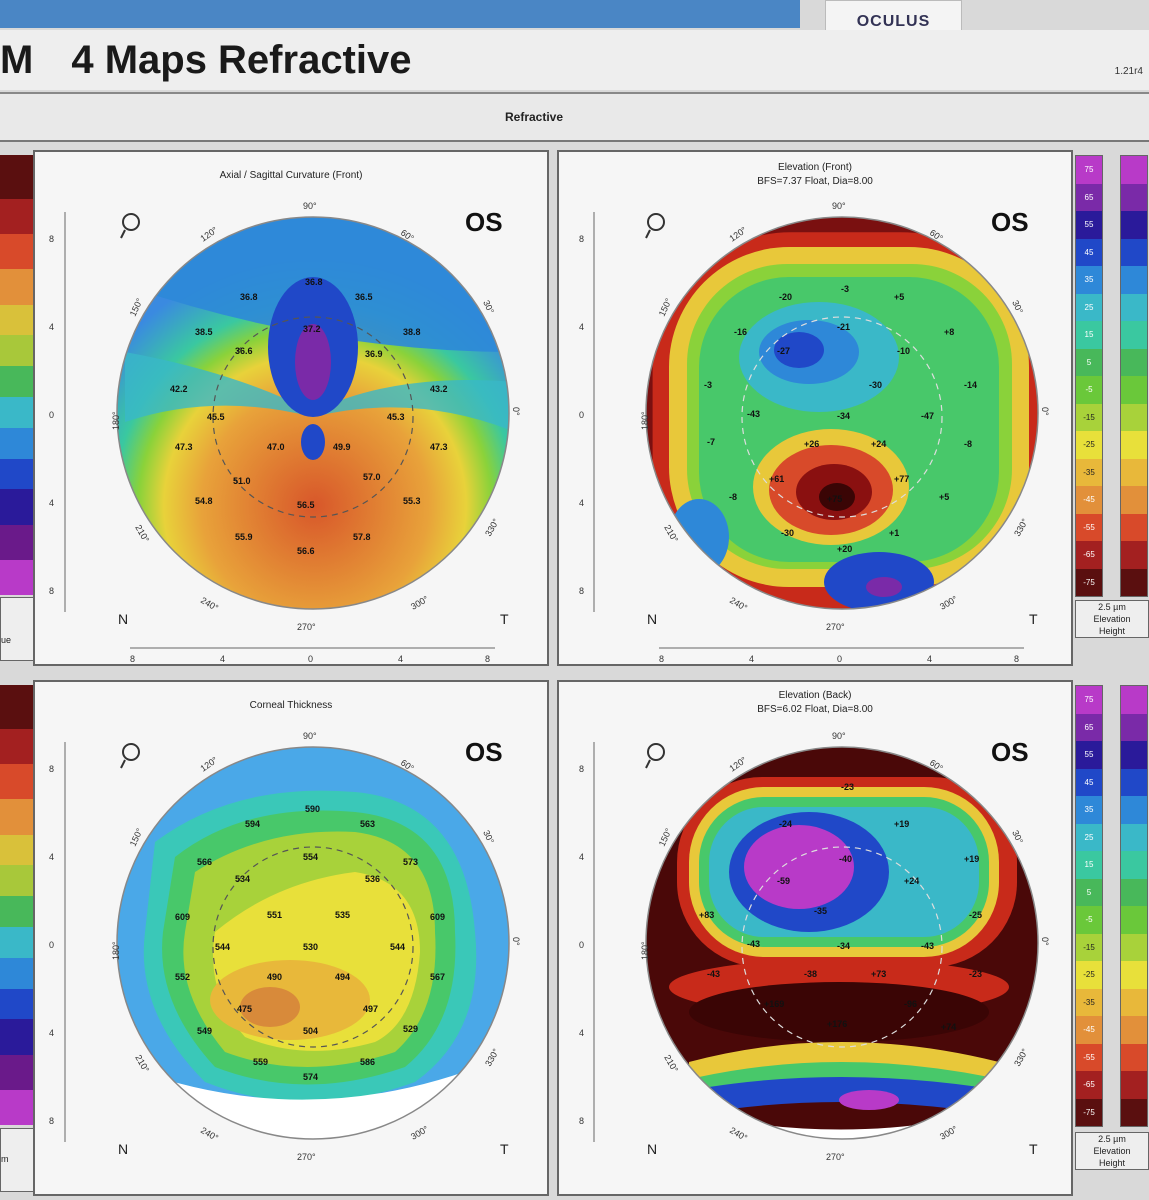  Describe the element at coordinates (839, 206) in the screenshot. I see `axis-label-90: 90°` at that location.